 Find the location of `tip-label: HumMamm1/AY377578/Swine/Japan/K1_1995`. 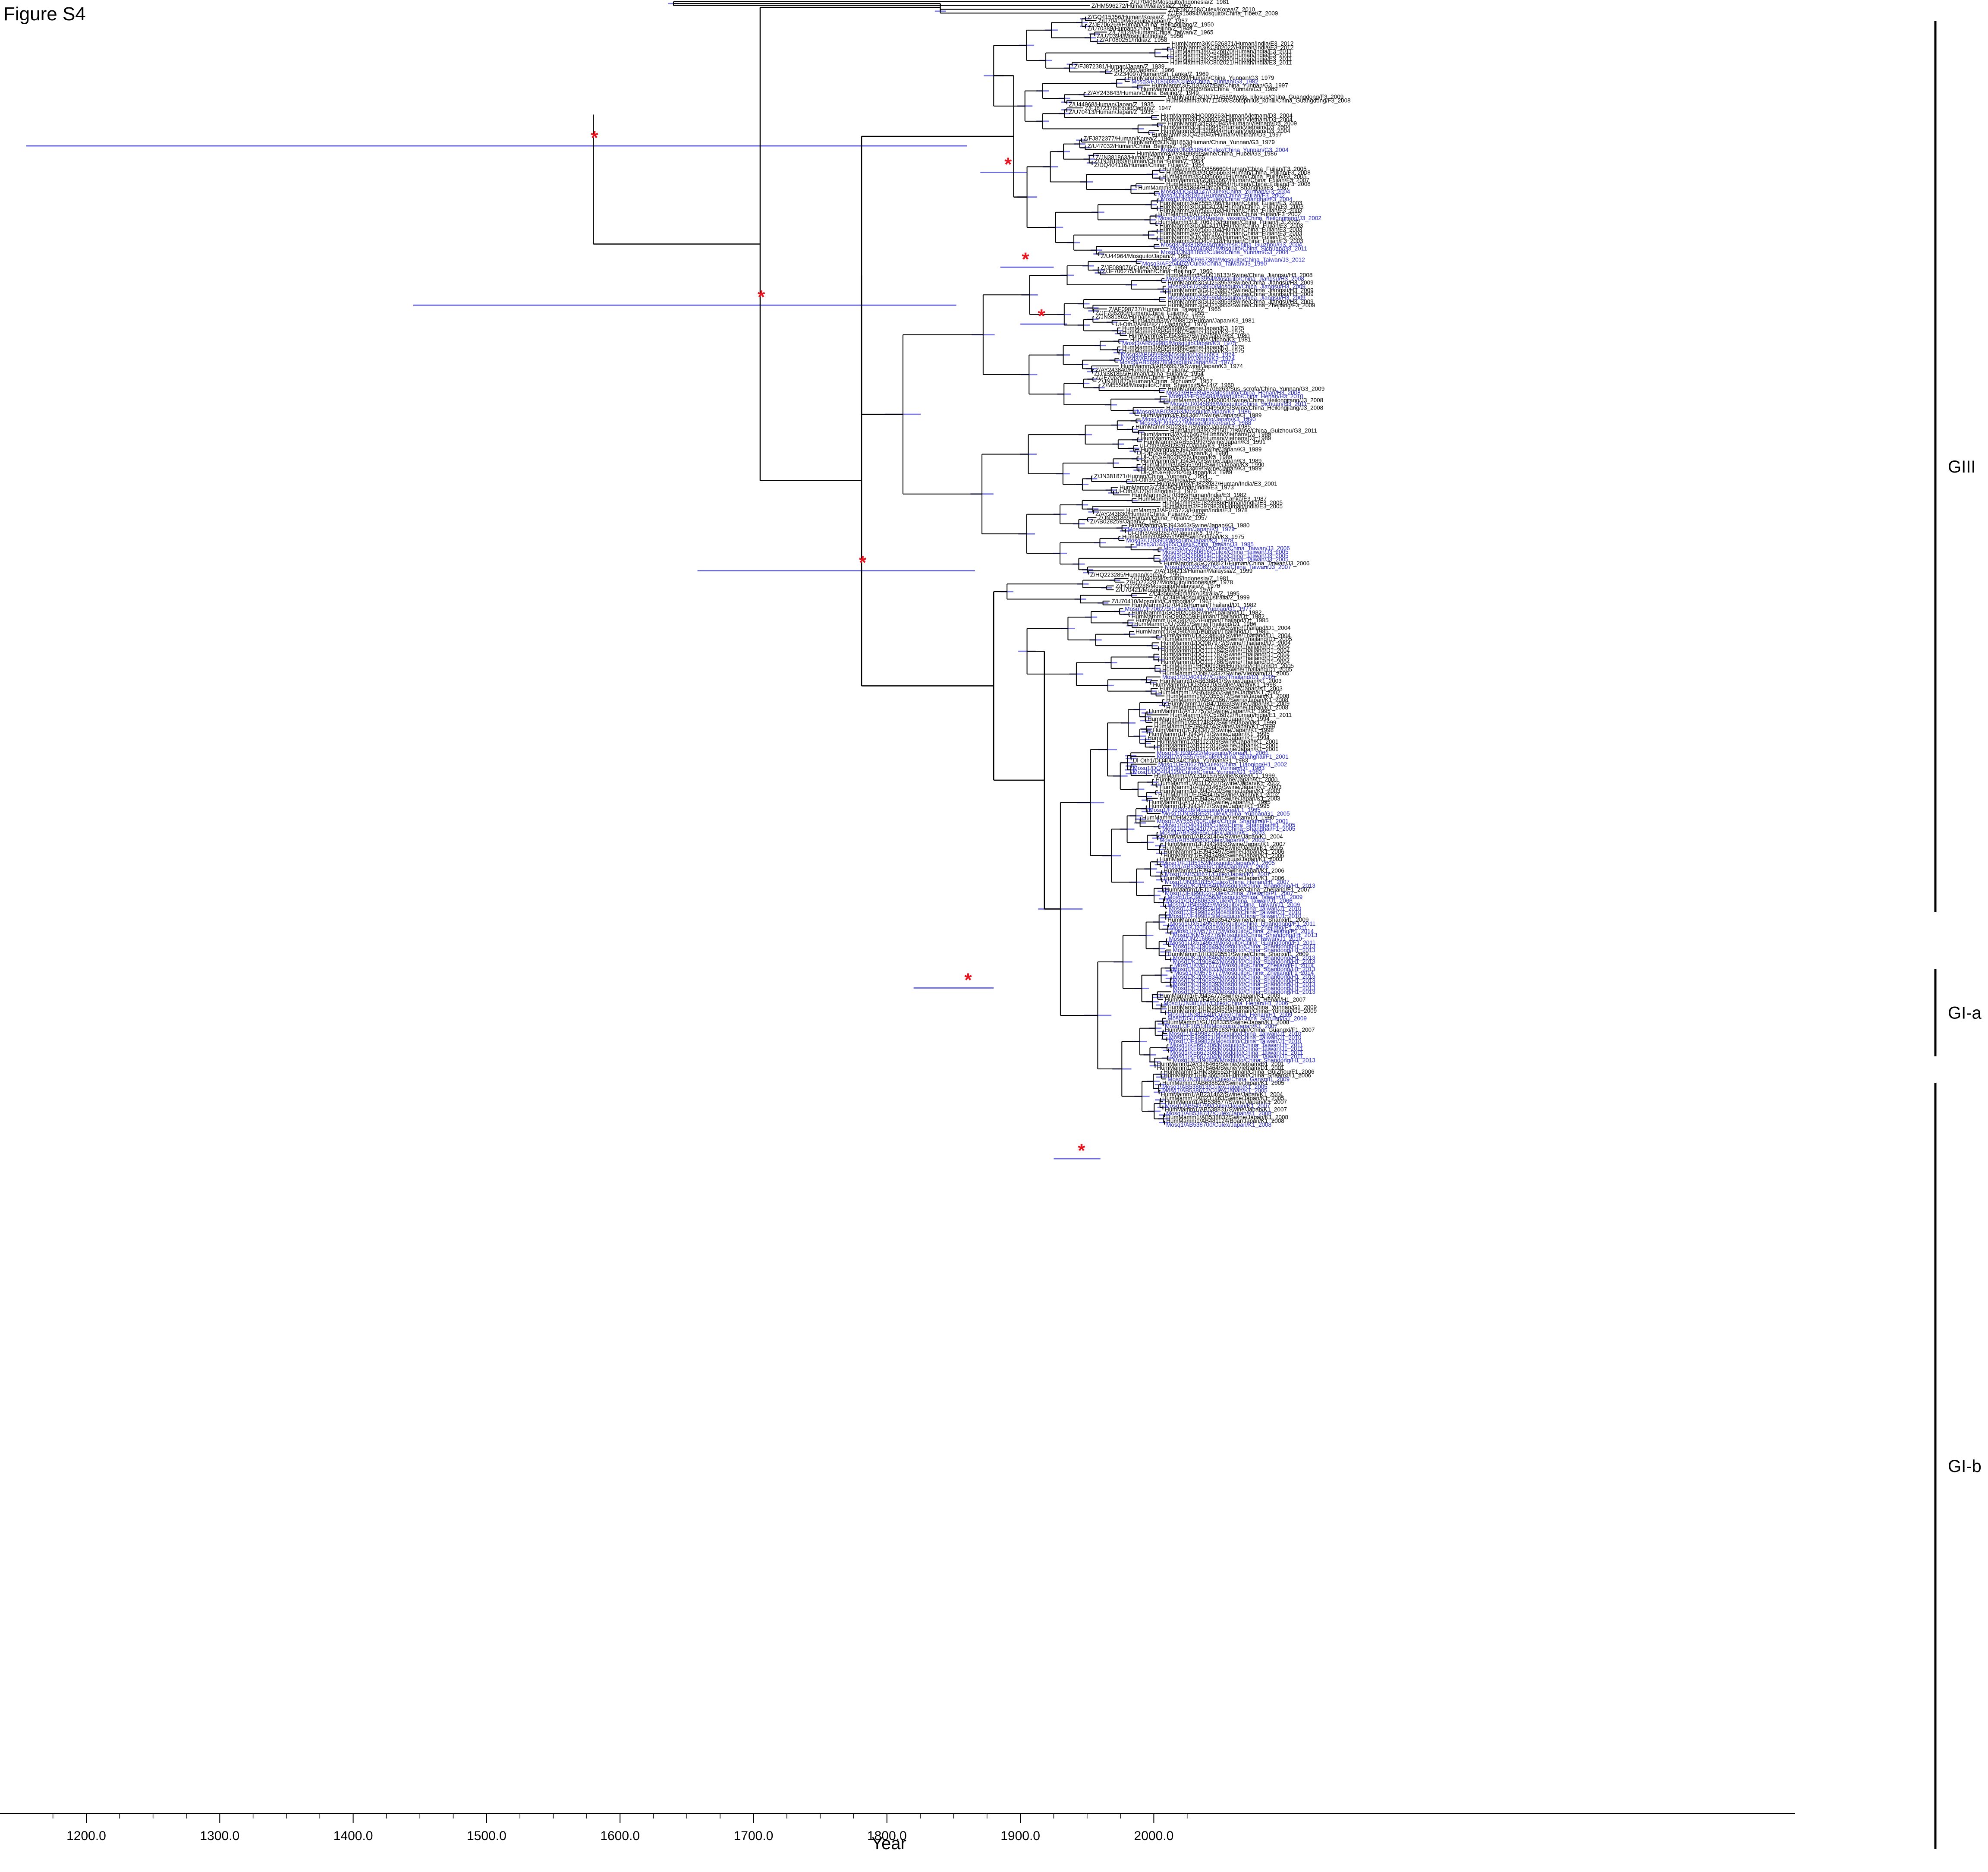

tip-label: HumMamm1/AY377578/Swine/Japan/K1_1995 is located at coordinates (1210, 803).